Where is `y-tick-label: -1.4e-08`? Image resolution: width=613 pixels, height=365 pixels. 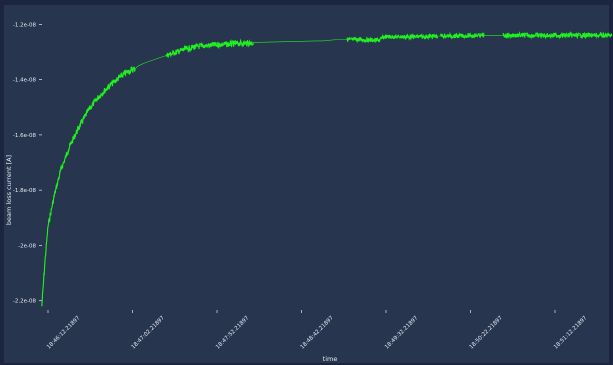
y-tick-label: -1.4e-08 is located at coordinates (25, 81).